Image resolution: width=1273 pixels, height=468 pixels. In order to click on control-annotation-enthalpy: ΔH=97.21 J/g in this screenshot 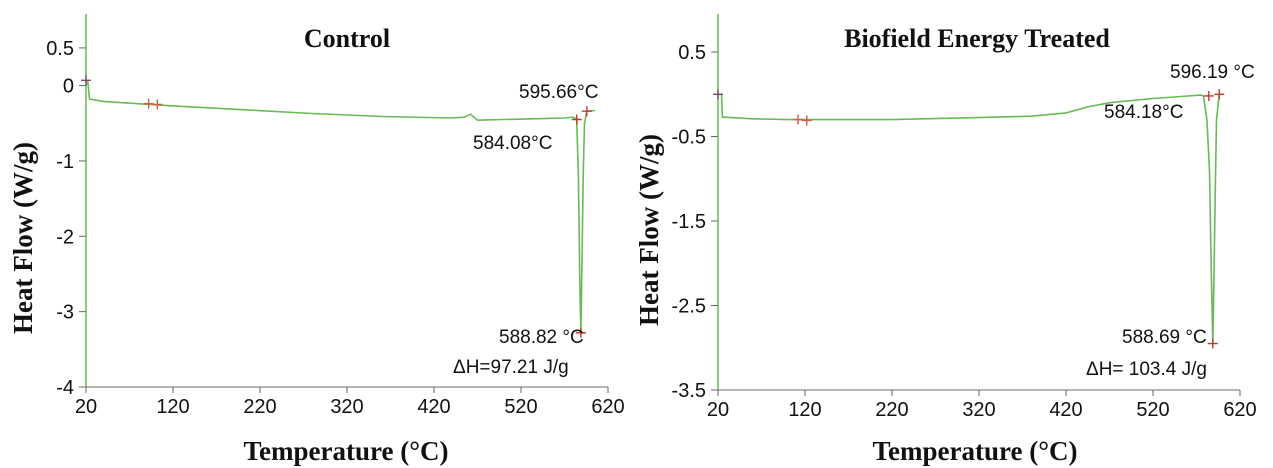, I will do `click(511, 367)`.